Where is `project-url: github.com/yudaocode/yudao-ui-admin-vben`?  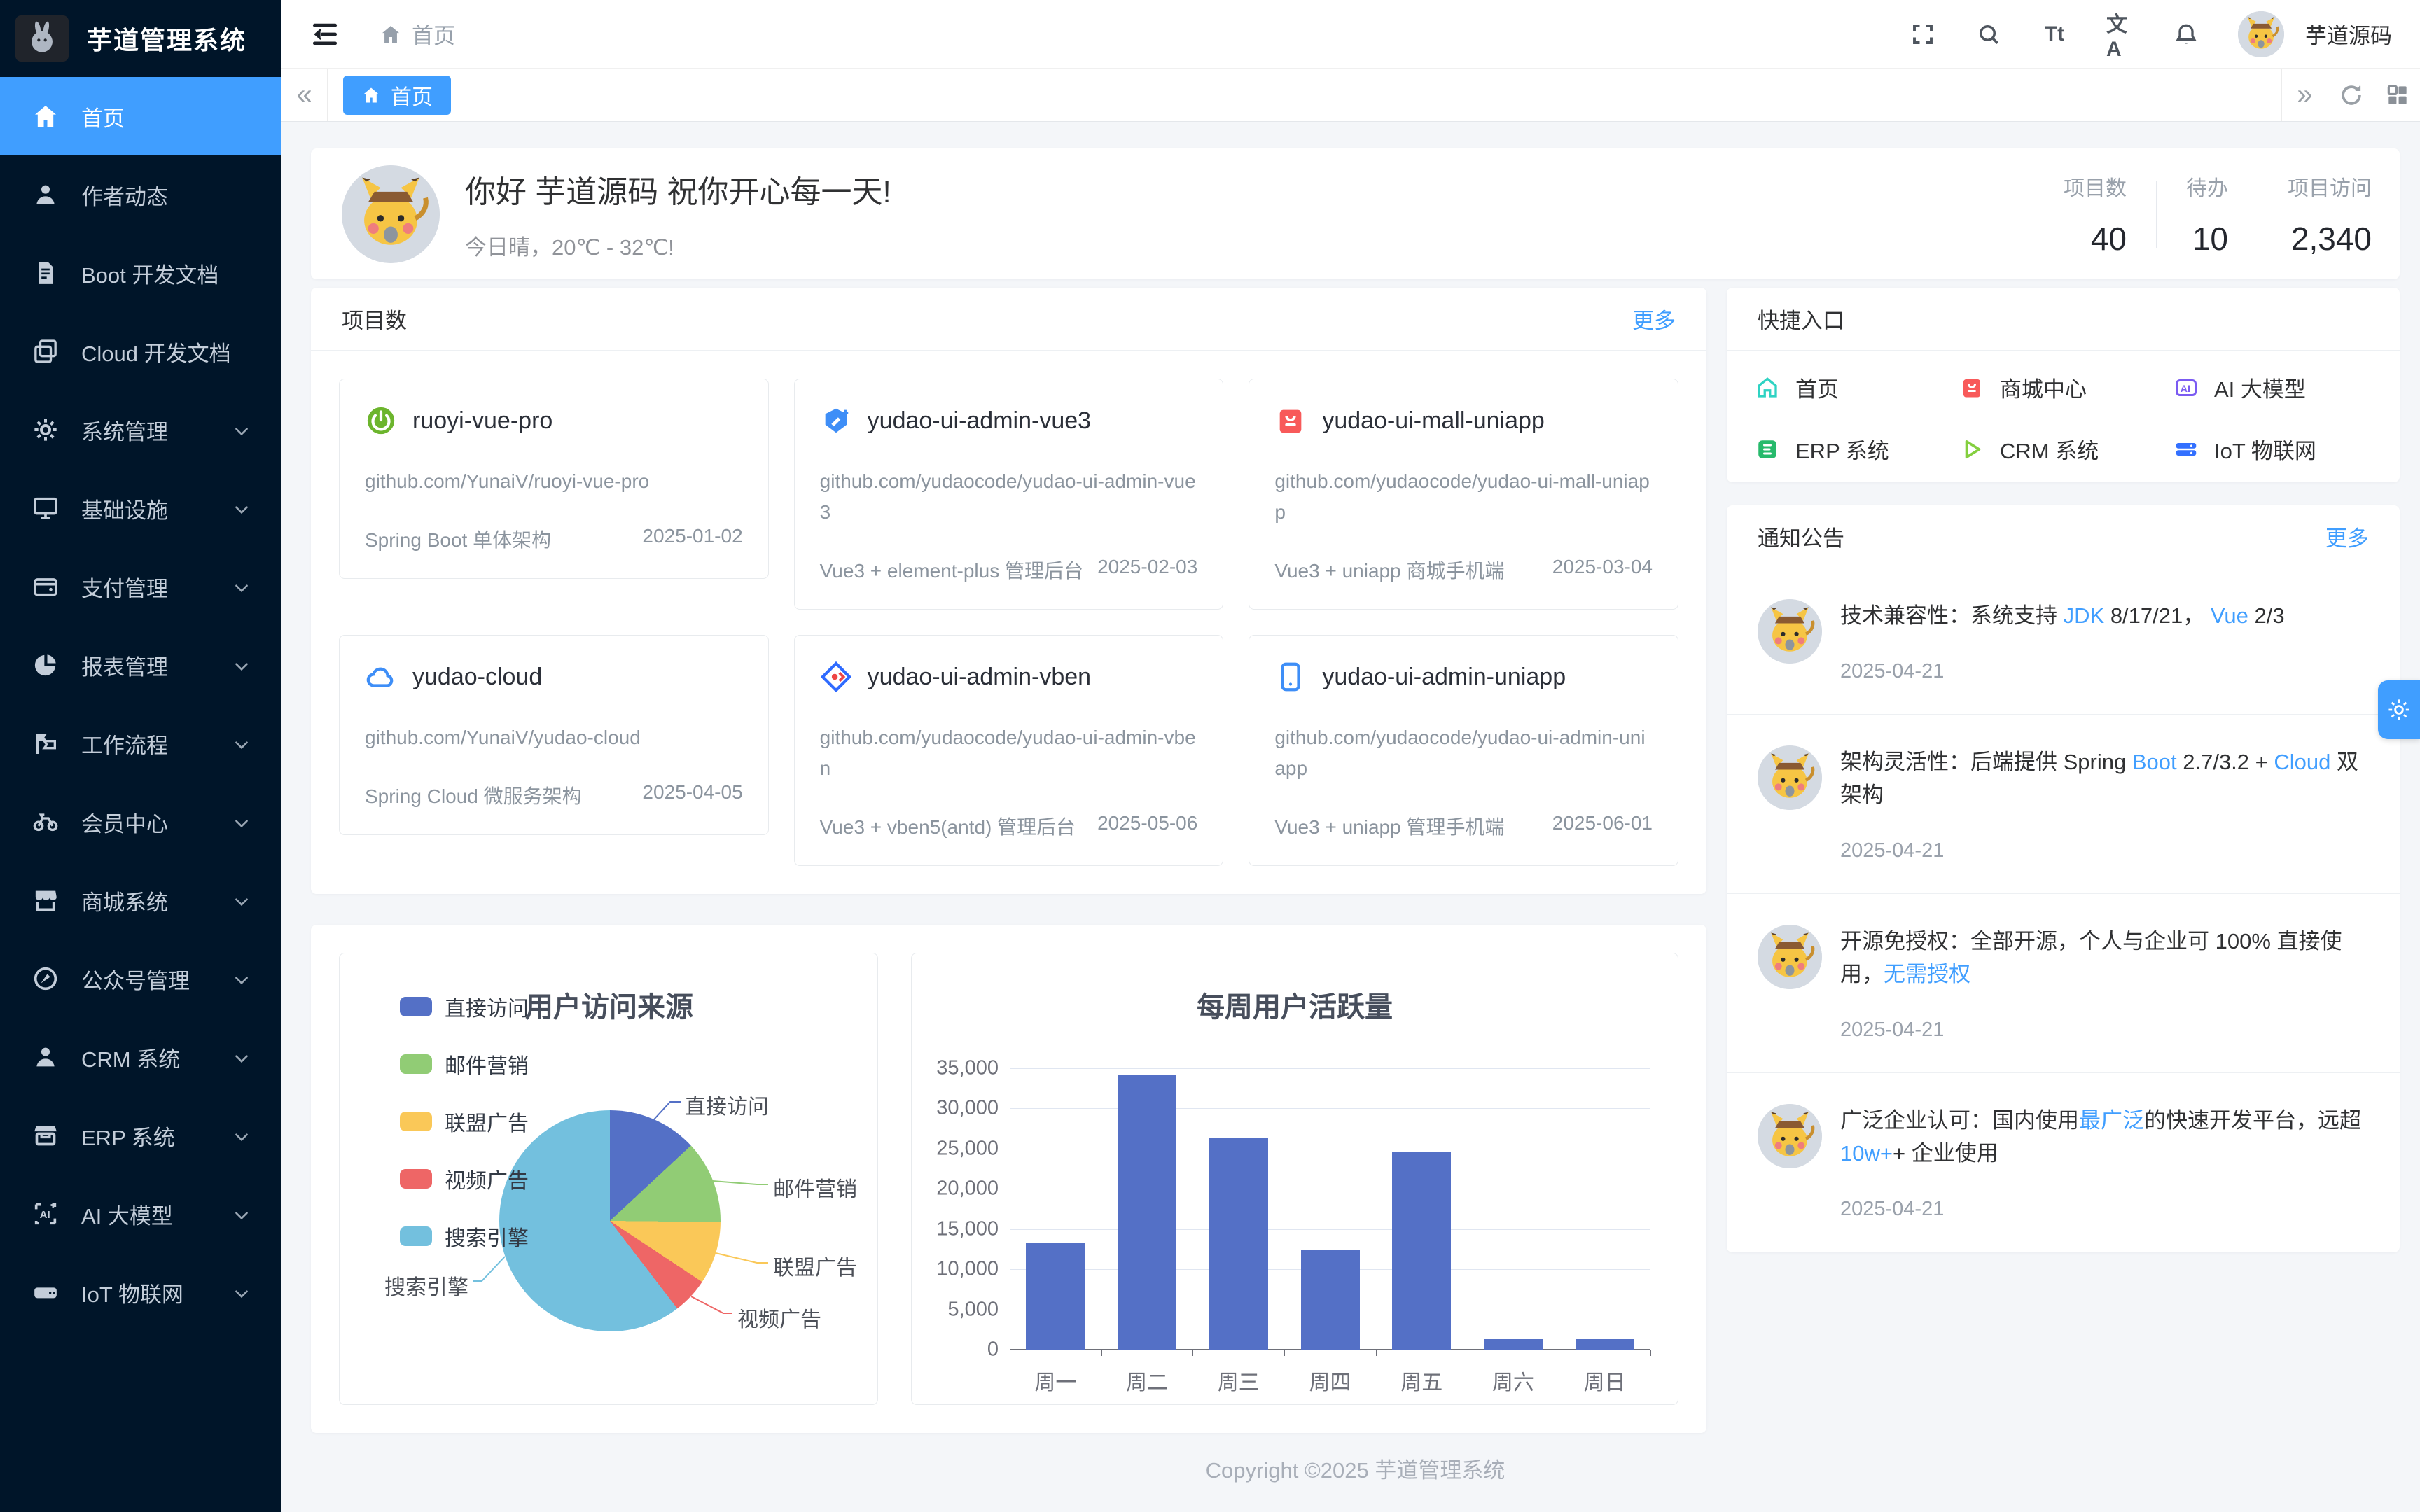 project-url: github.com/yudaocode/yudao-ui-admin-vben is located at coordinates (1007, 753).